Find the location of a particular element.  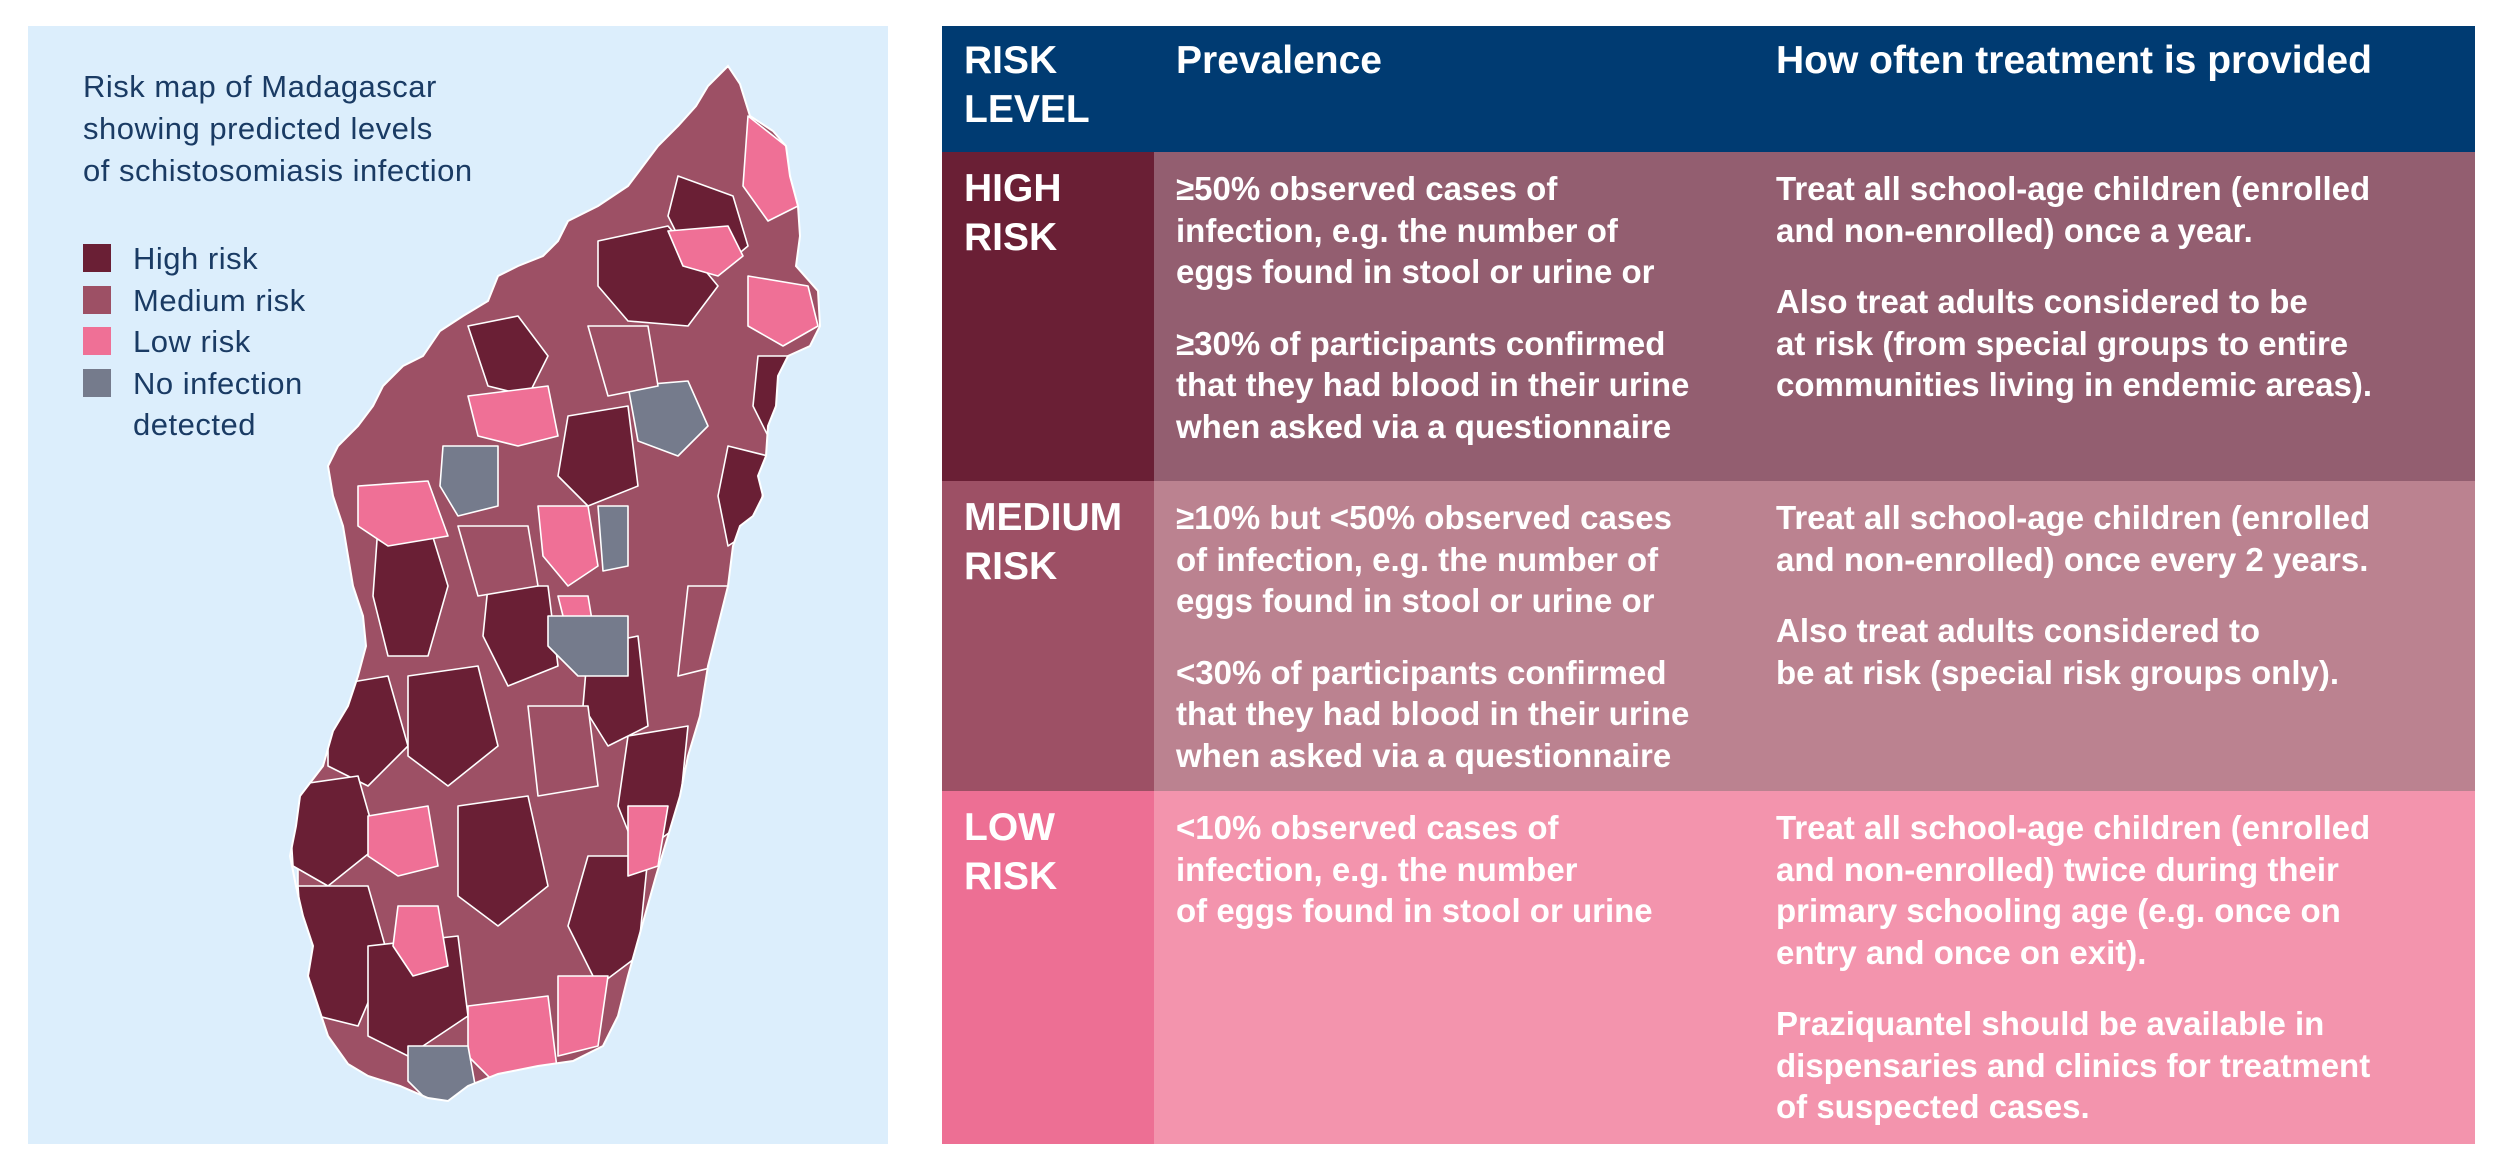

map-title-line: of schistosomiasis infection is located at coordinates (278, 170).